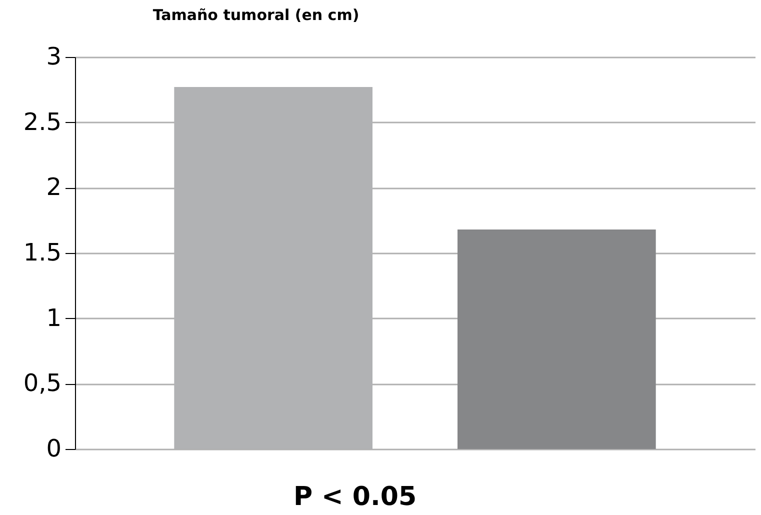 This screenshot has width=761, height=515. I want to click on y-tick-label: 0, so click(54, 448).